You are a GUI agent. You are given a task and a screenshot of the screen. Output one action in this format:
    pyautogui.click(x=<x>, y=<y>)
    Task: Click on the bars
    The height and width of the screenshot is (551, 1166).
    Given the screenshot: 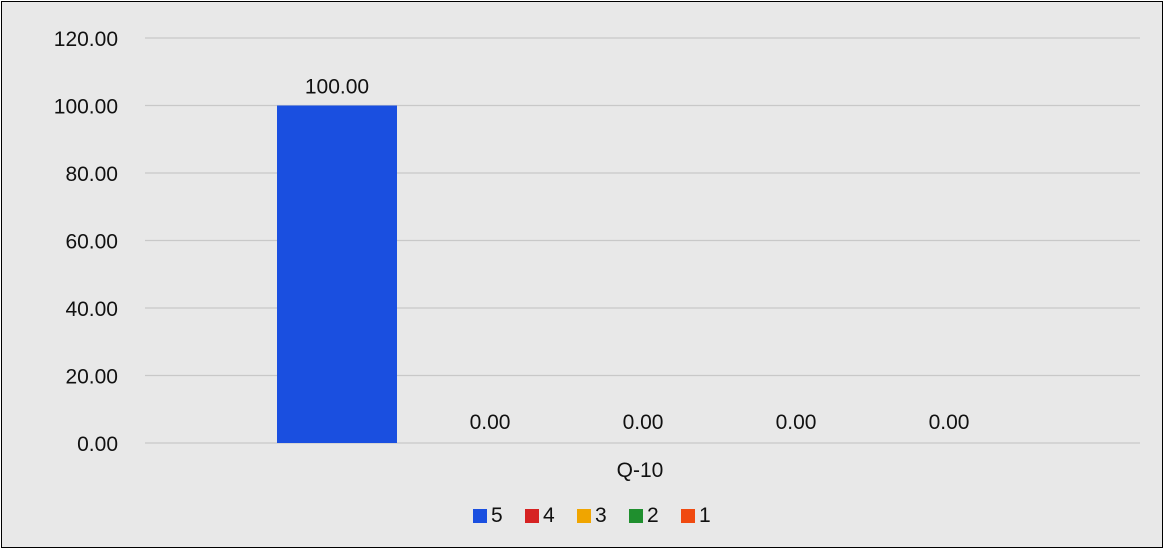 What is the action you would take?
    pyautogui.click(x=337, y=274)
    